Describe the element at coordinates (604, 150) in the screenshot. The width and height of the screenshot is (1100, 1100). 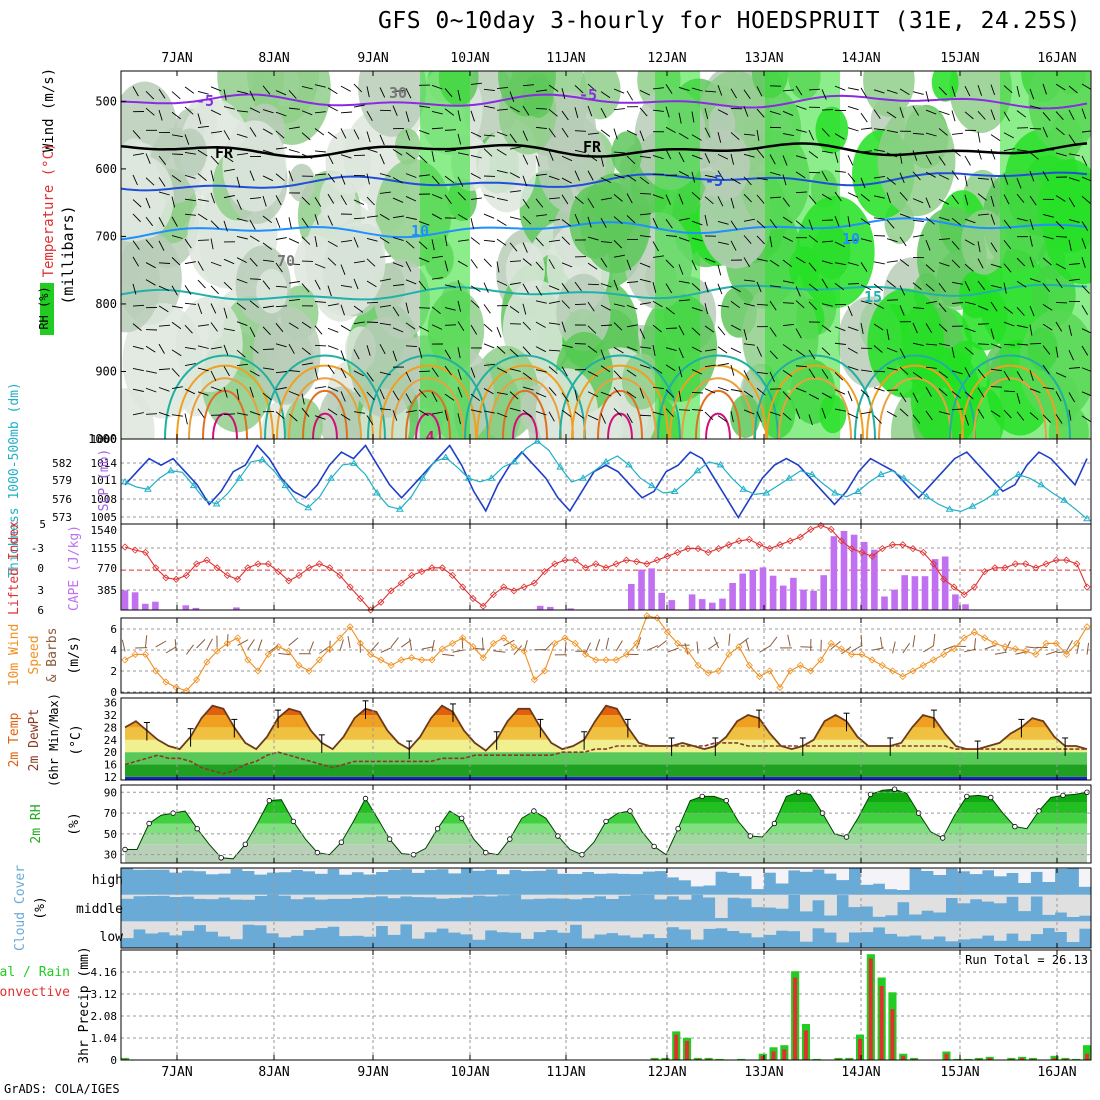
I see `isotherm-FR` at that location.